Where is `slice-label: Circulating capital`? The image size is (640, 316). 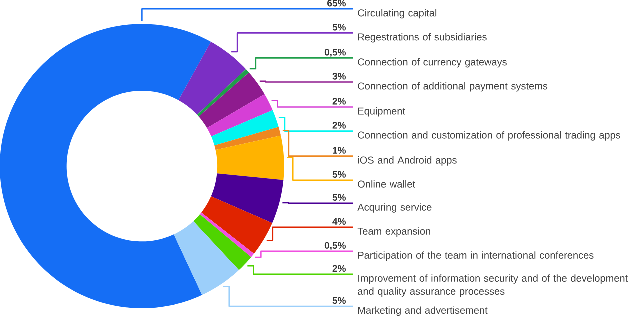 slice-label: Circulating capital is located at coordinates (397, 14).